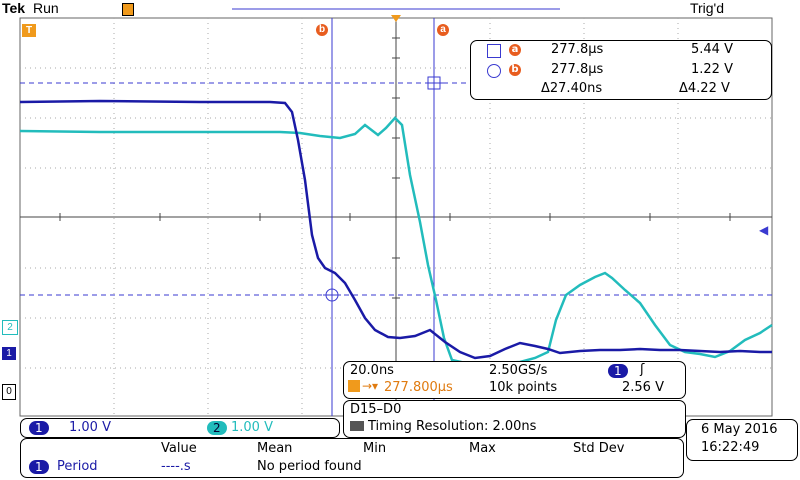 This screenshot has height=480, width=800. What do you see at coordinates (577, 69) in the screenshot?
I see `cursor-b-time: 277.8µs` at bounding box center [577, 69].